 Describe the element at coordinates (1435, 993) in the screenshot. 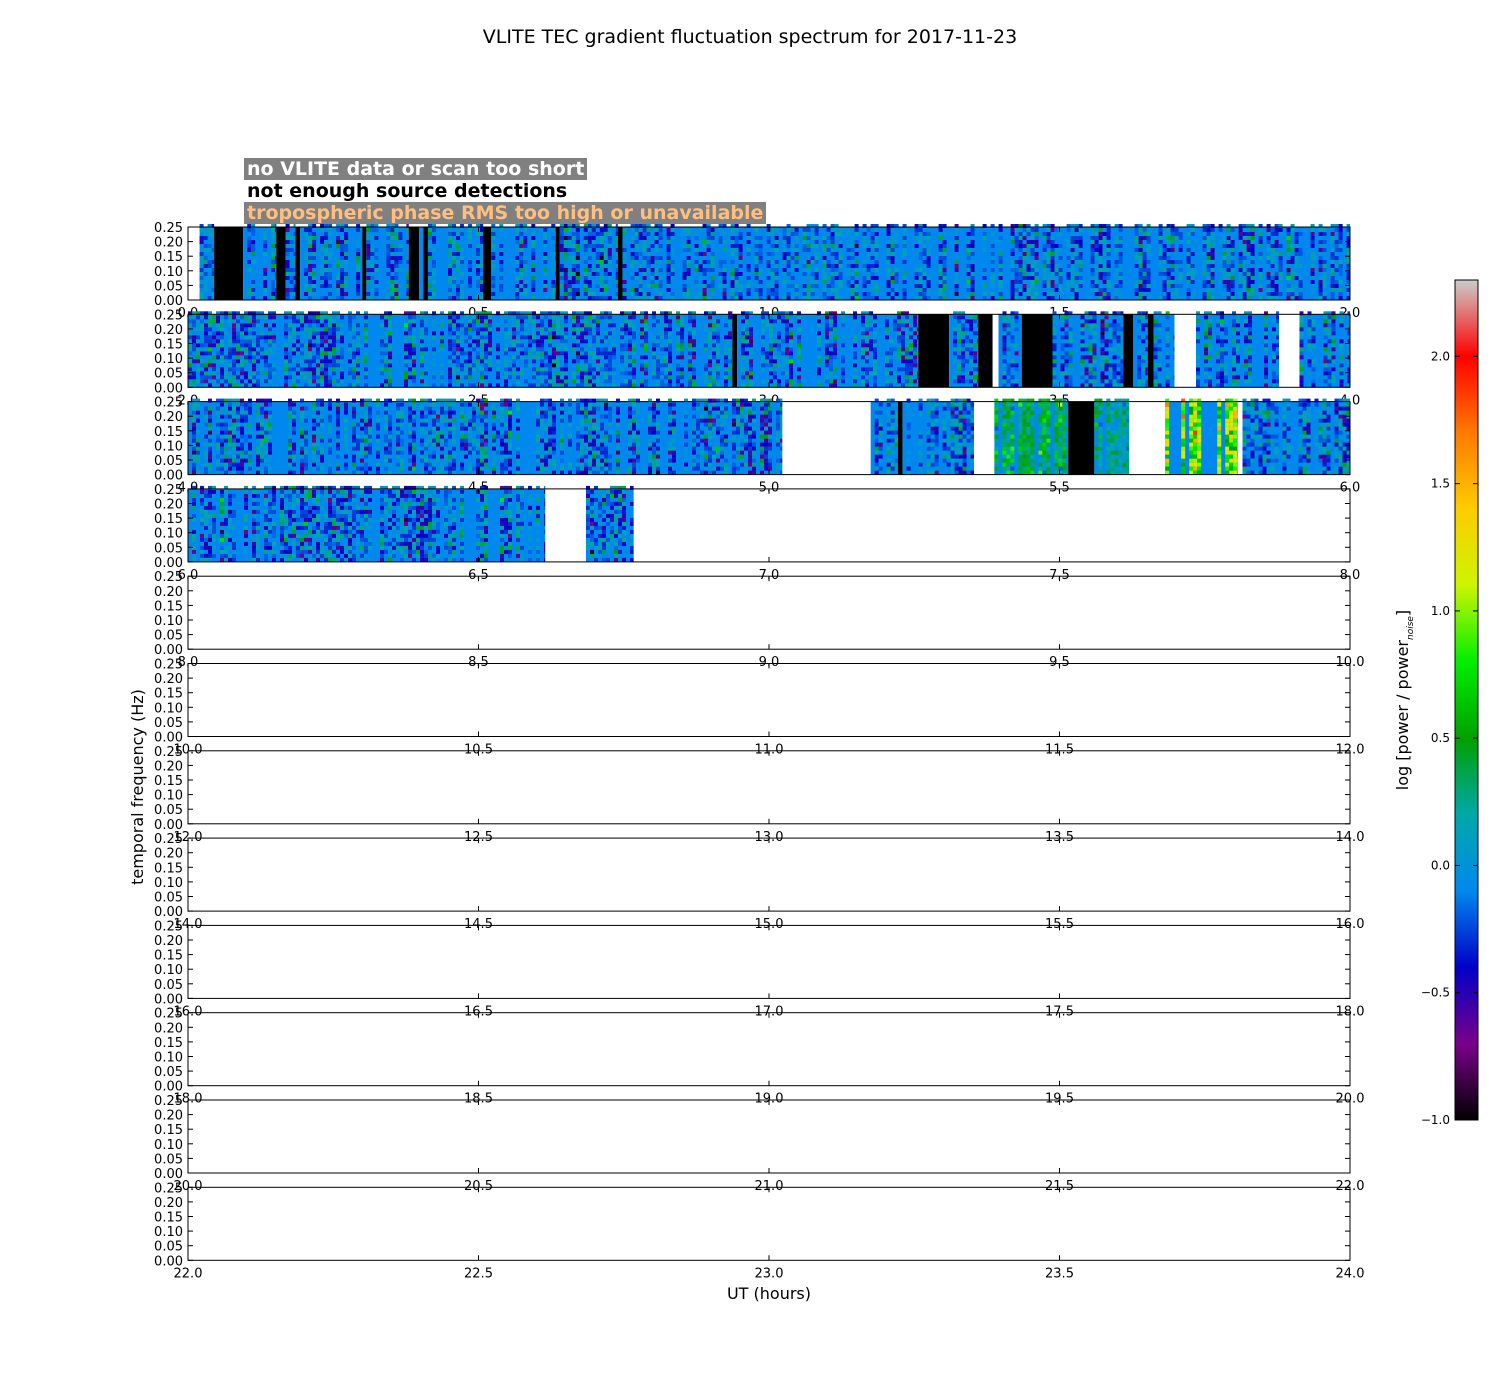

I see `colorbar-tick-label: −0.5` at that location.